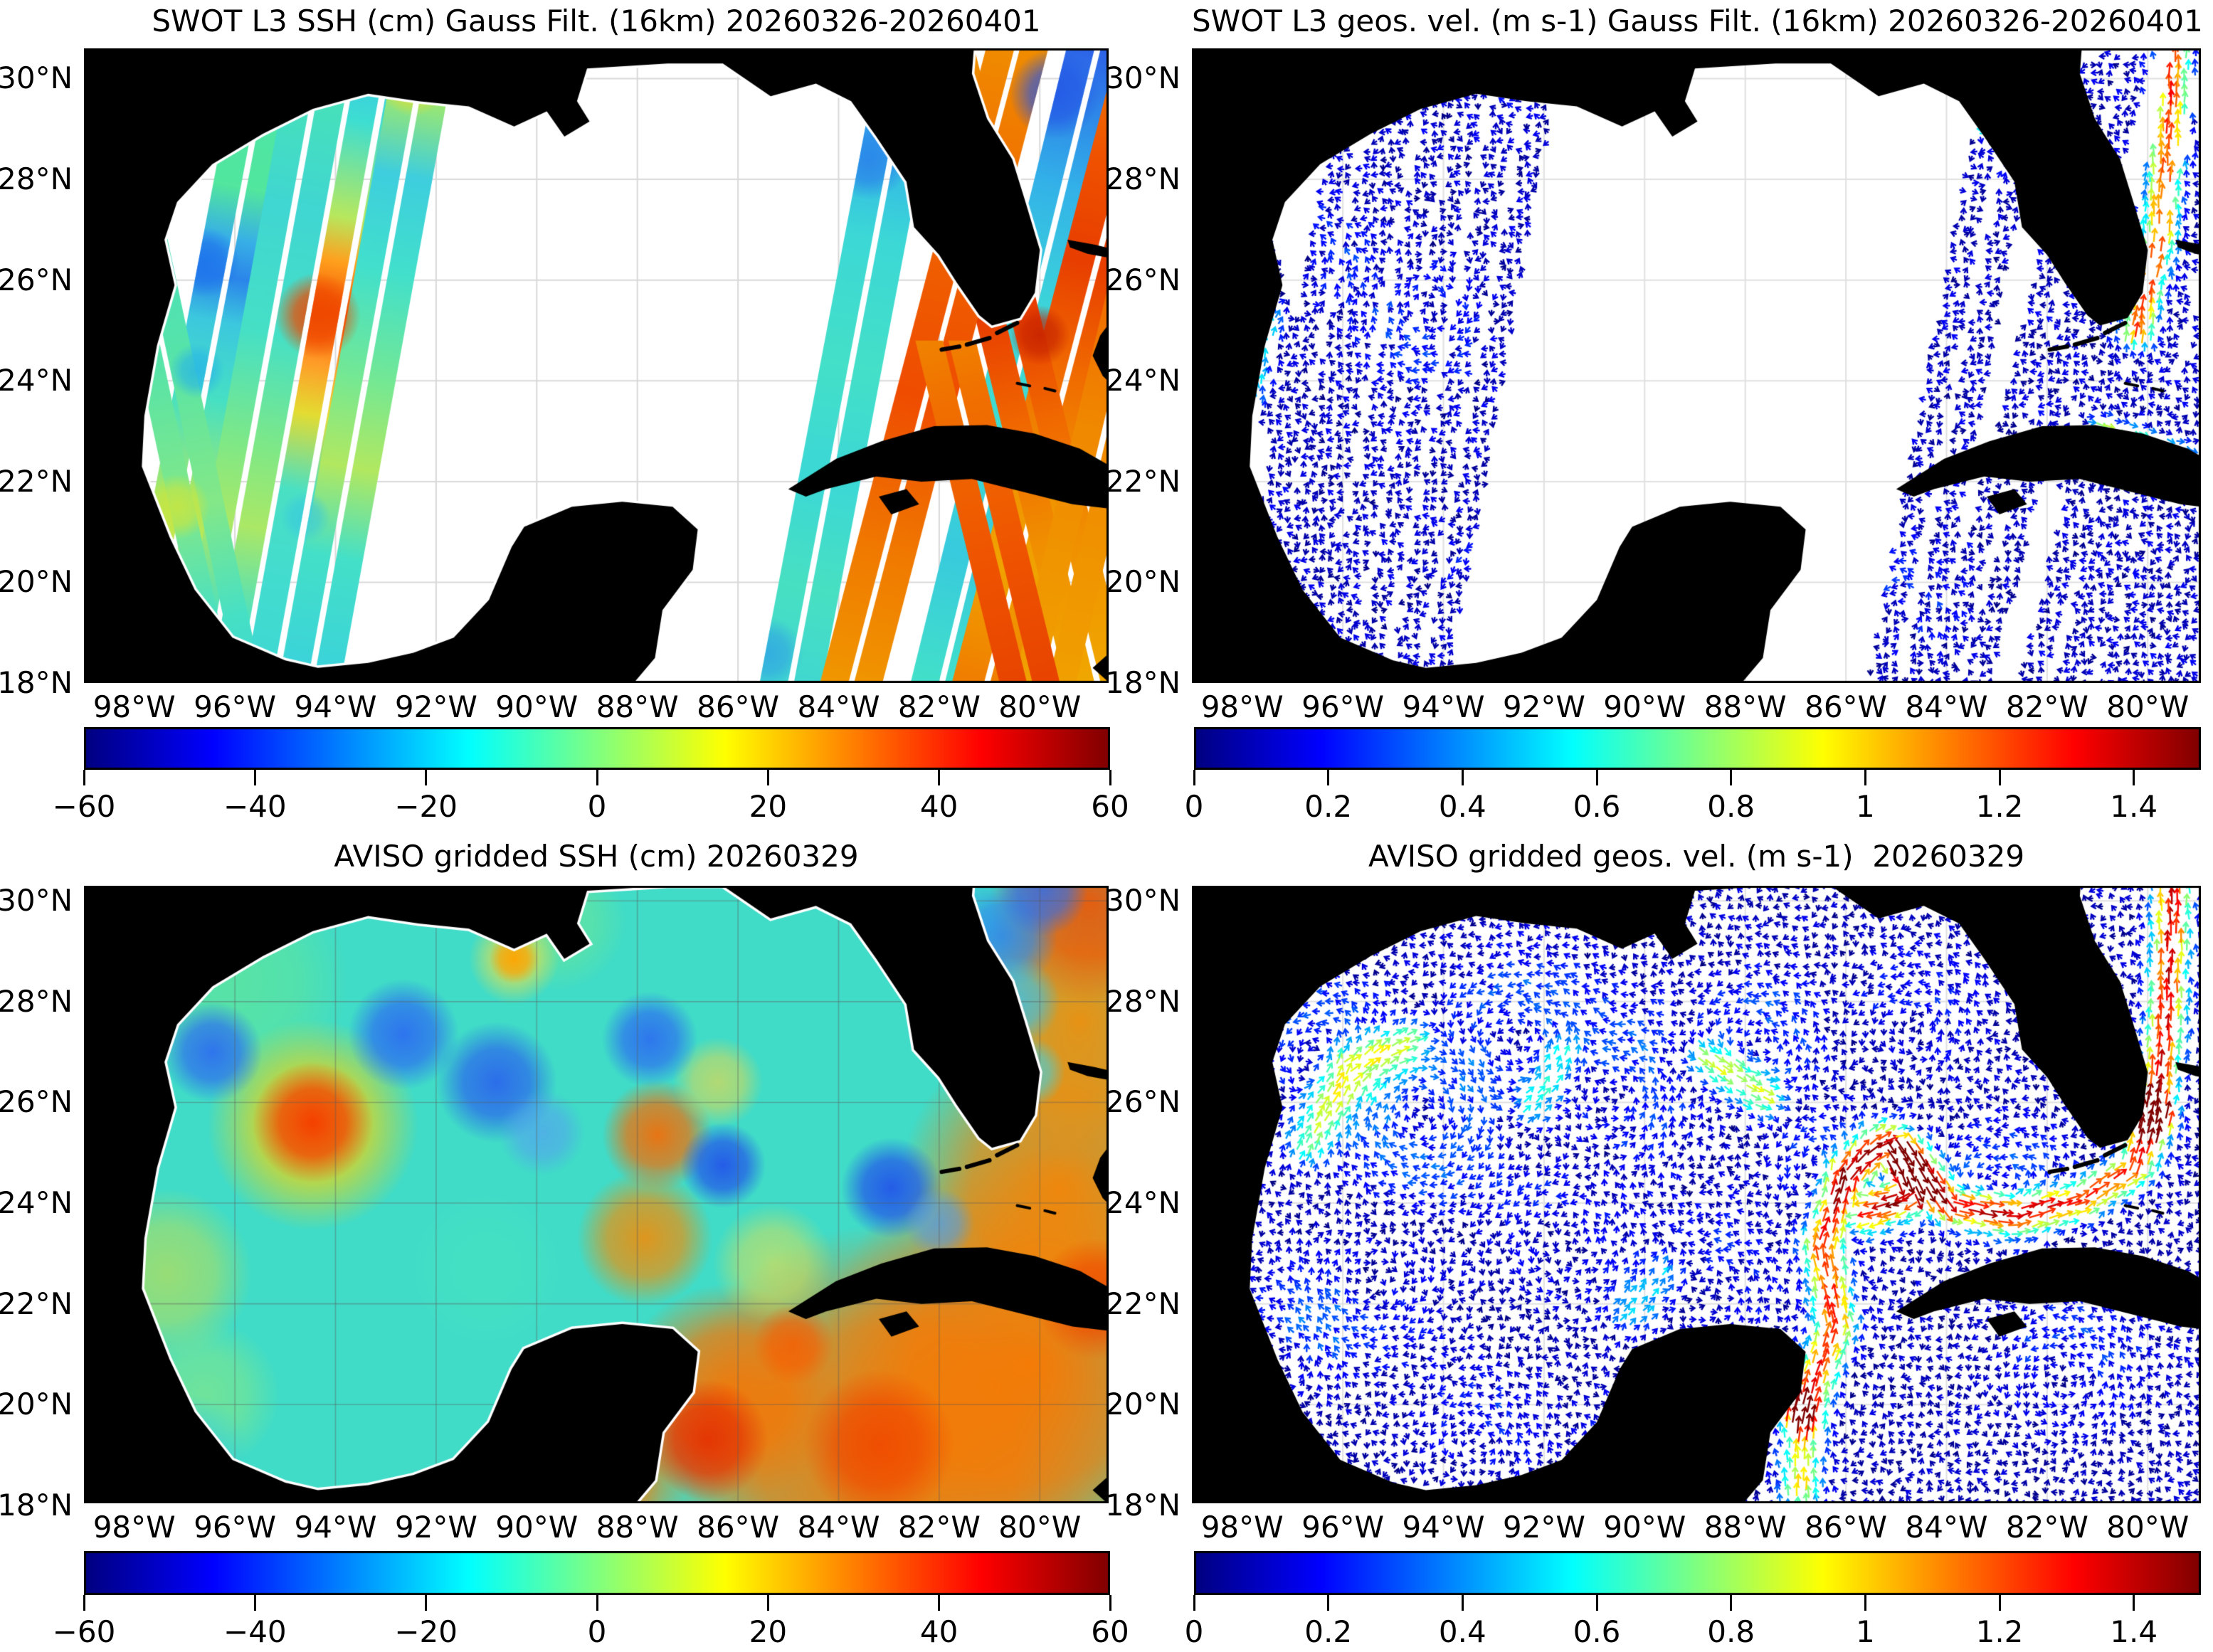 Image resolution: width=2213 pixels, height=1652 pixels. I want to click on colorbar-tick-label: 20, so click(768, 1631).